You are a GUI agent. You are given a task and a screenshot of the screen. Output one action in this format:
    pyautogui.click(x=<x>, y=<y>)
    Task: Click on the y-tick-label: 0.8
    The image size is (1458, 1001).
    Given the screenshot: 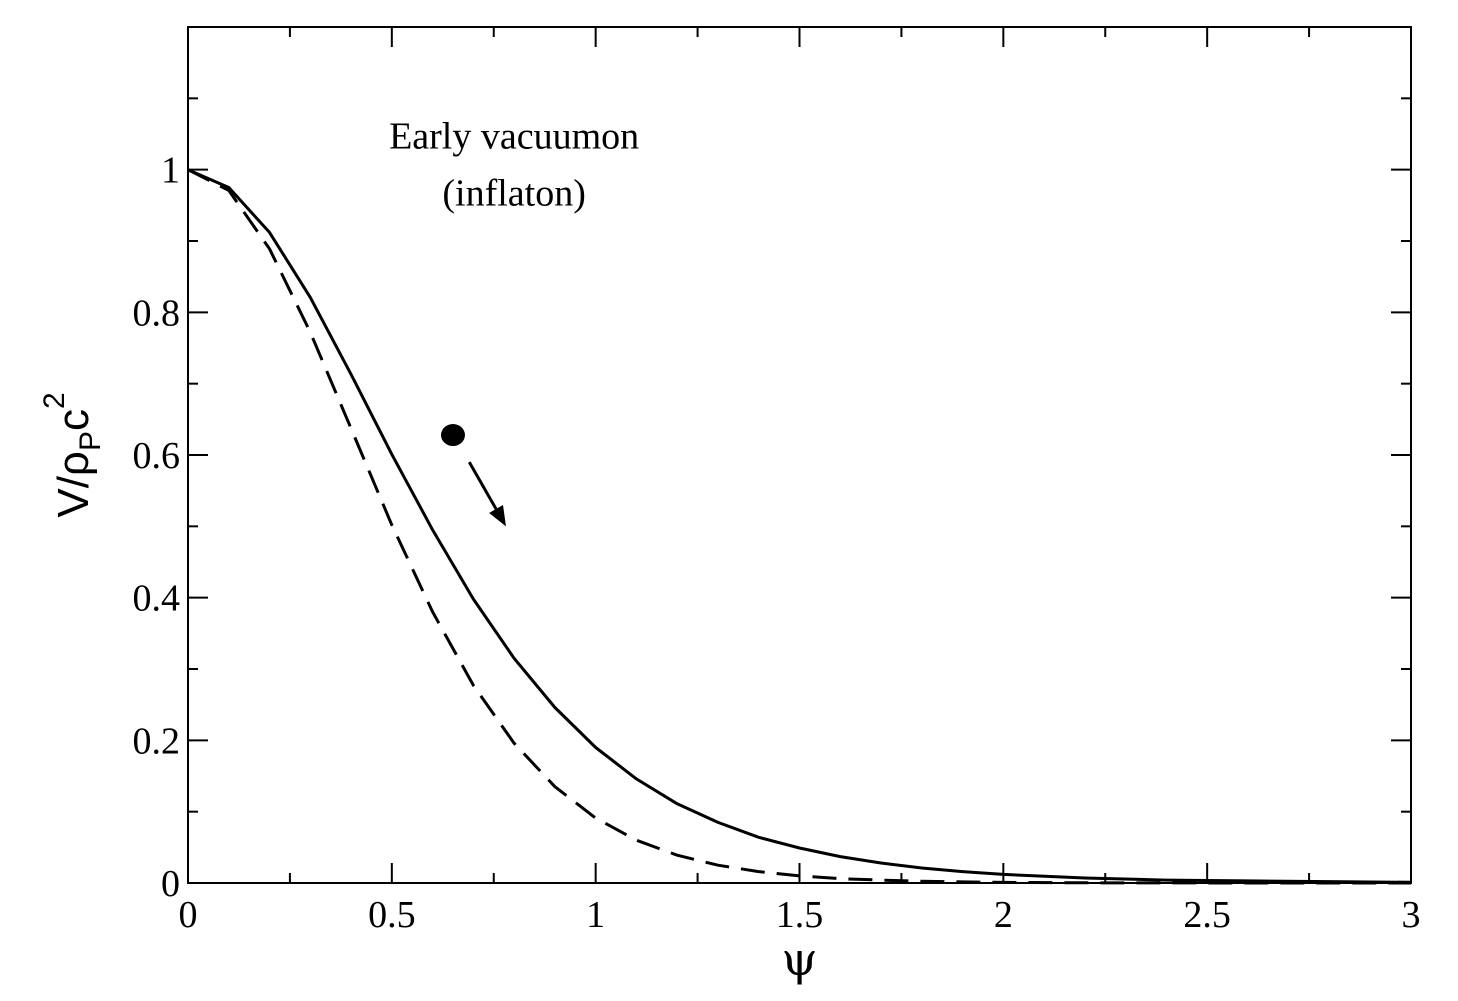 What is the action you would take?
    pyautogui.click(x=157, y=313)
    